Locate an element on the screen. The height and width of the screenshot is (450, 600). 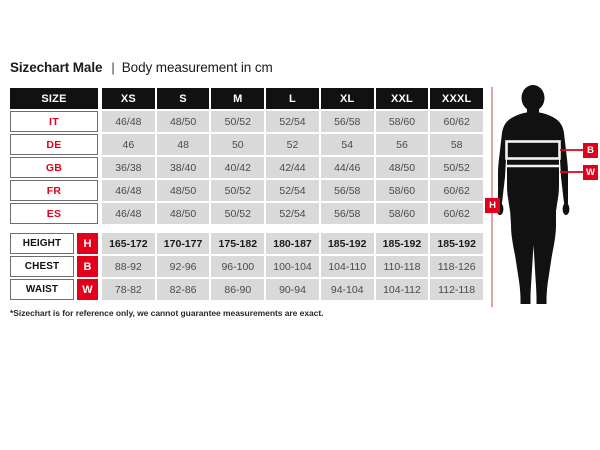
row-label-de: DE is located at coordinates (54, 144).